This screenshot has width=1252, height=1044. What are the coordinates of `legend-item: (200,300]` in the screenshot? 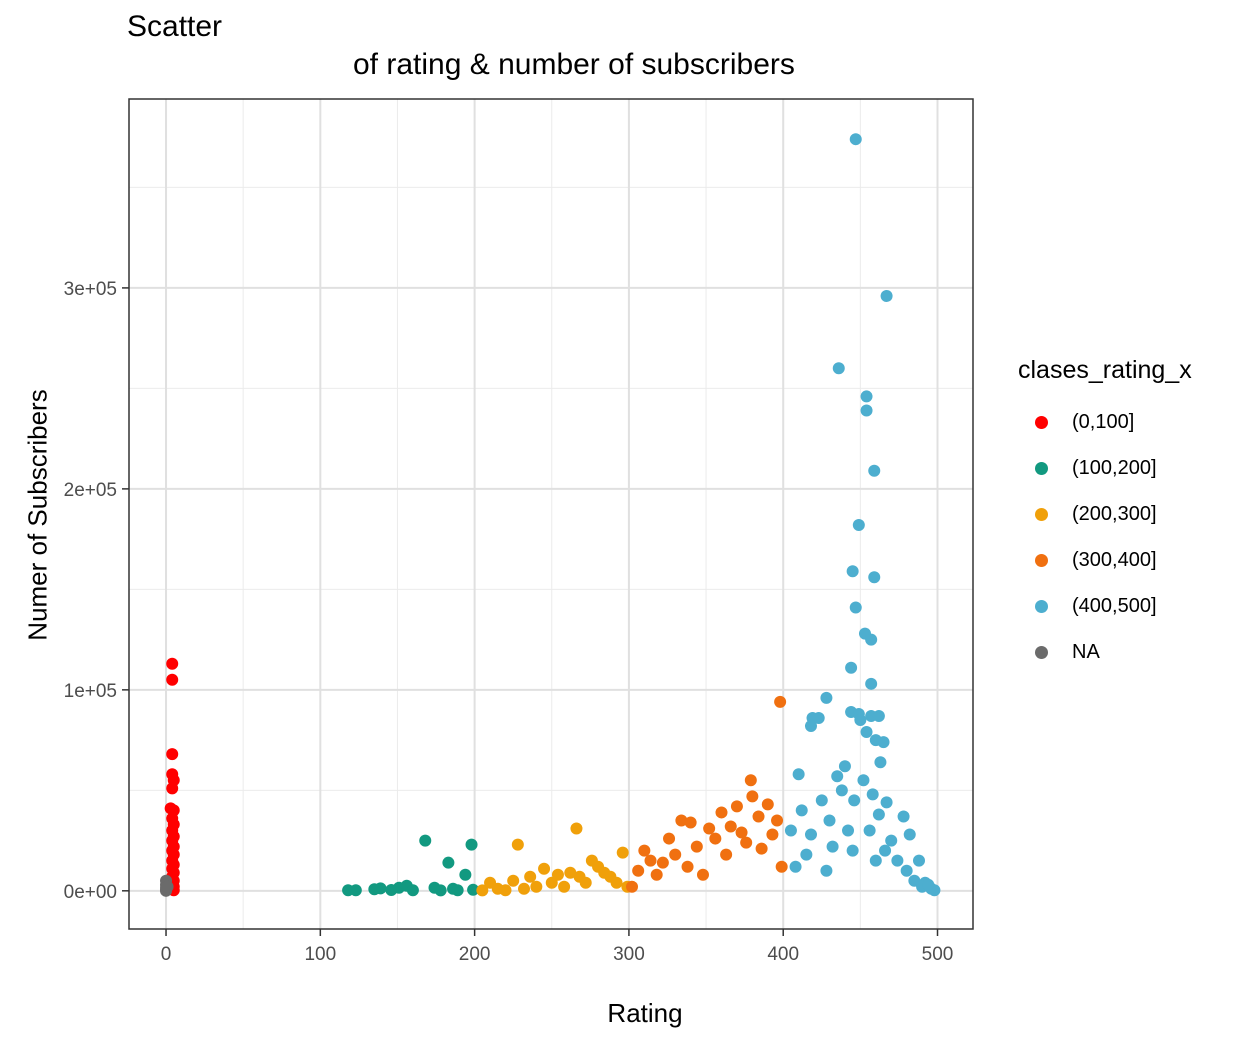 It's located at (1105, 514).